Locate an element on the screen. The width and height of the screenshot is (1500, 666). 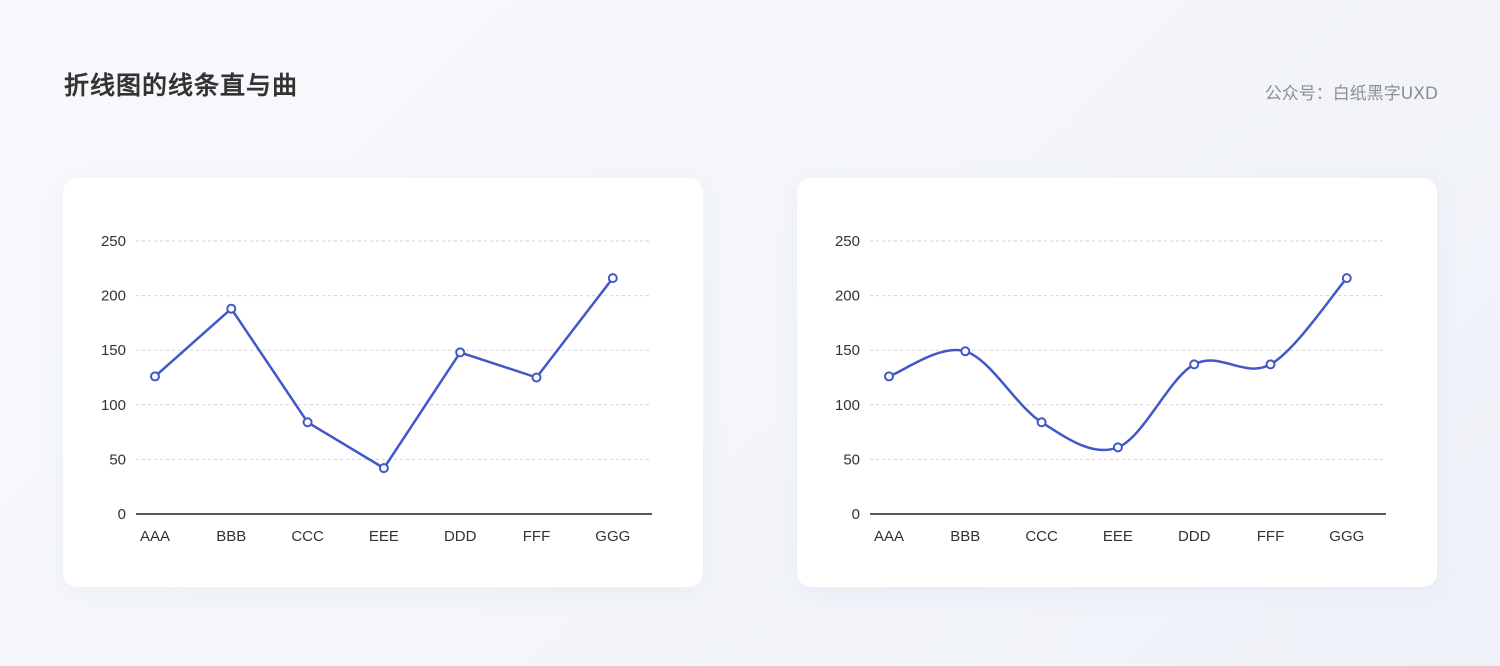
page-title: 折线图的线条直与曲 is located at coordinates (181, 85).